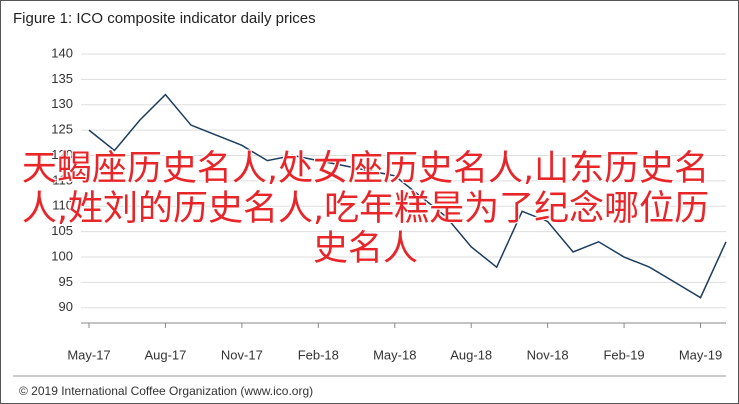  What do you see at coordinates (242, 354) in the screenshot?
I see `x-tick-label: Nov-17` at bounding box center [242, 354].